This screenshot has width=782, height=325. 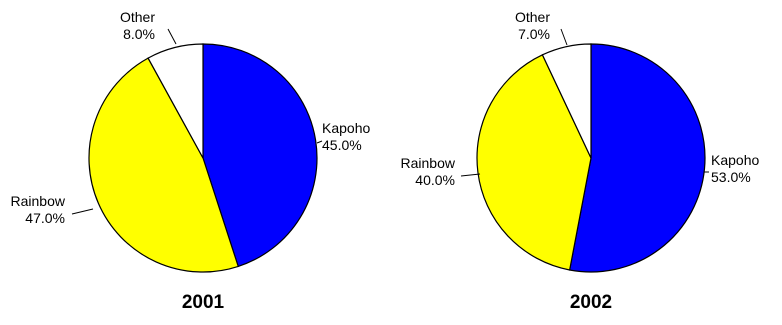 I want to click on chart-title: 2001, so click(x=203, y=302).